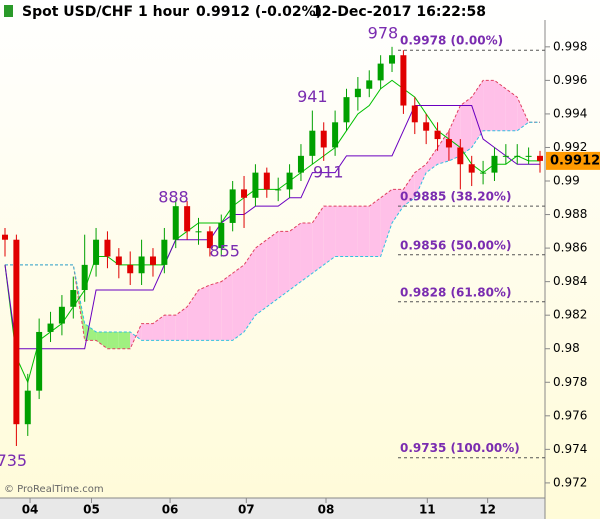  What do you see at coordinates (427, 510) in the screenshot?
I see `x-tick-label: 11` at bounding box center [427, 510].